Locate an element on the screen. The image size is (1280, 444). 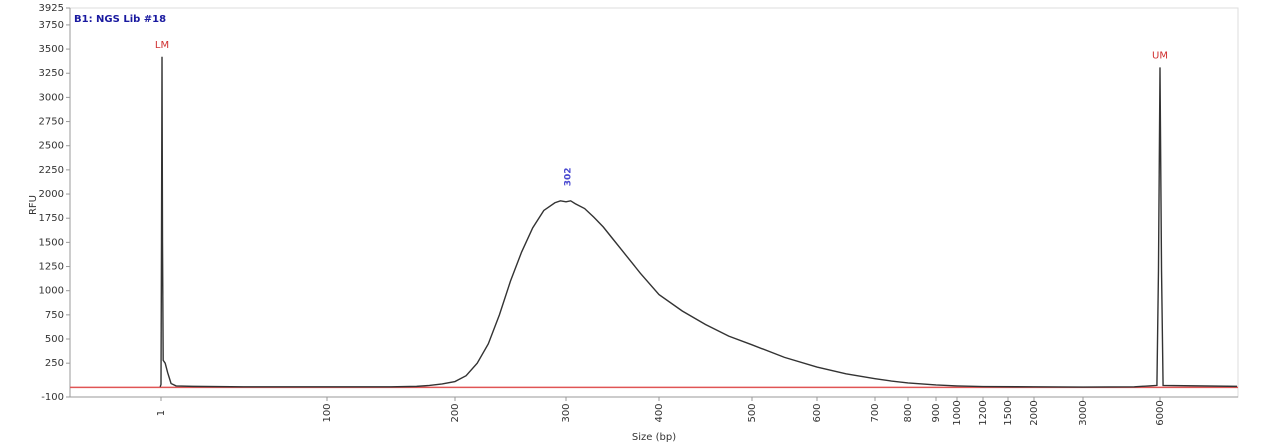
x-tick-label: 1500 is located at coordinates (1008, 412).